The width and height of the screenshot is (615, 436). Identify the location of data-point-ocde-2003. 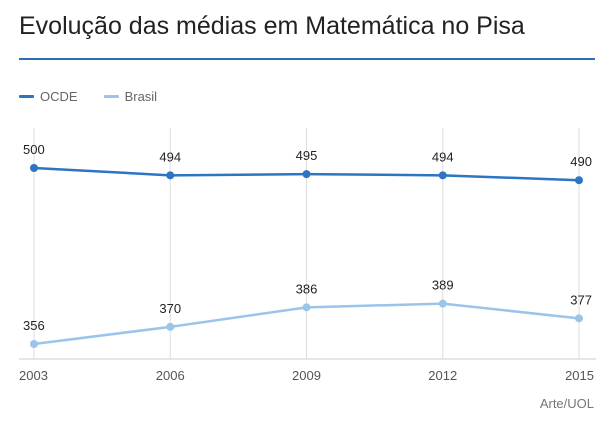
(34, 168).